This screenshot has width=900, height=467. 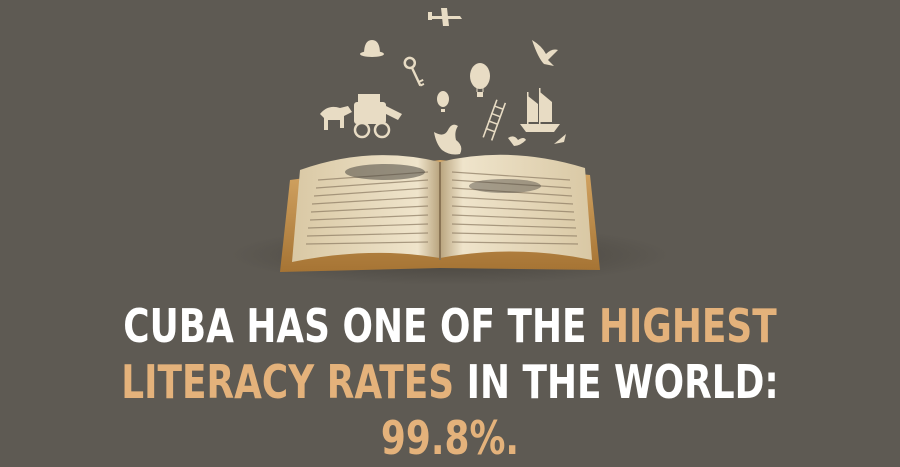 I want to click on headline-line-3: 99.8%., so click(x=450, y=438).